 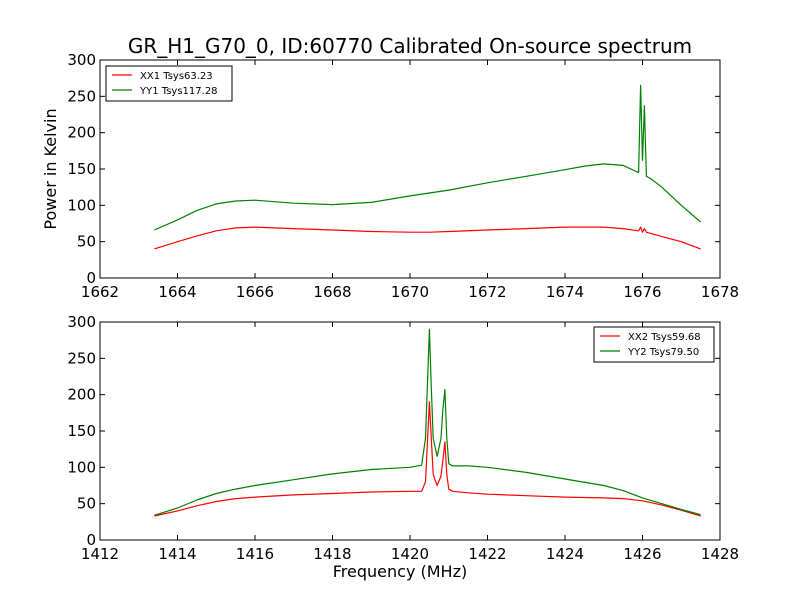 I want to click on x-tick-label: 1662, so click(x=100, y=292).